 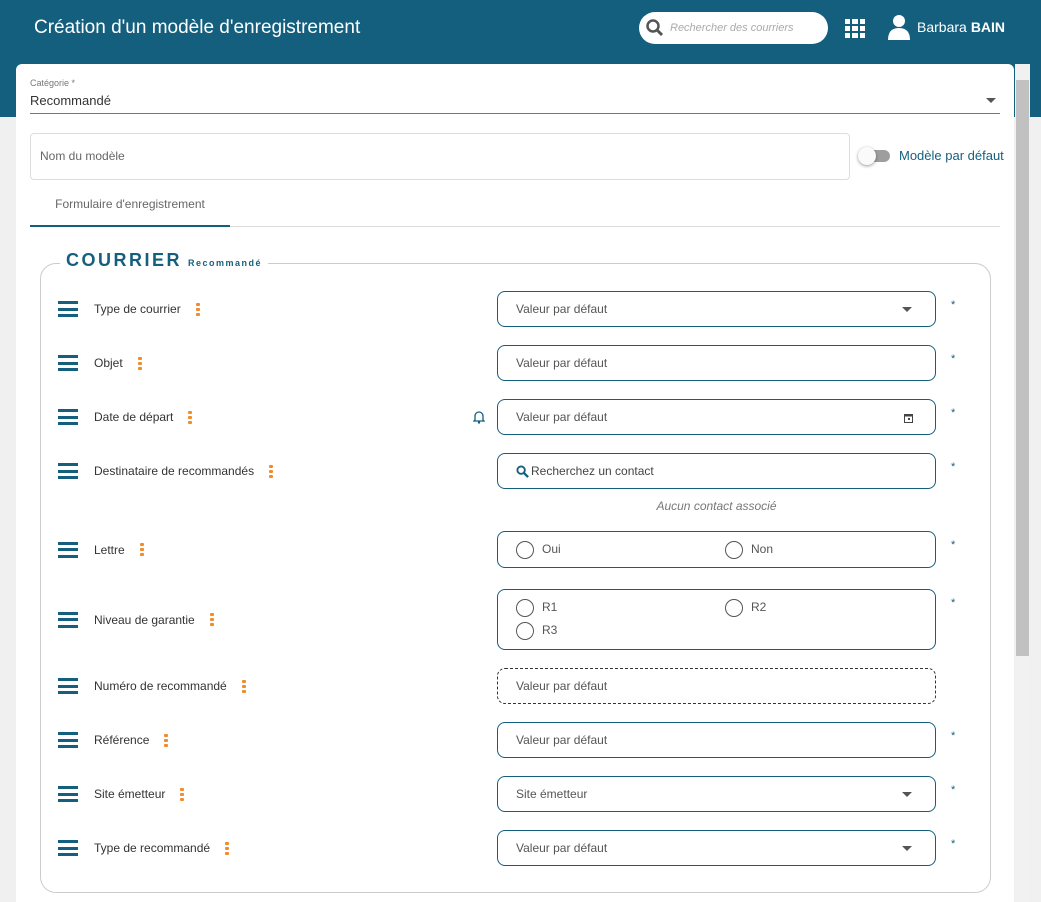 I want to click on category-select: Catégorie * Recommandé, so click(x=515, y=96).